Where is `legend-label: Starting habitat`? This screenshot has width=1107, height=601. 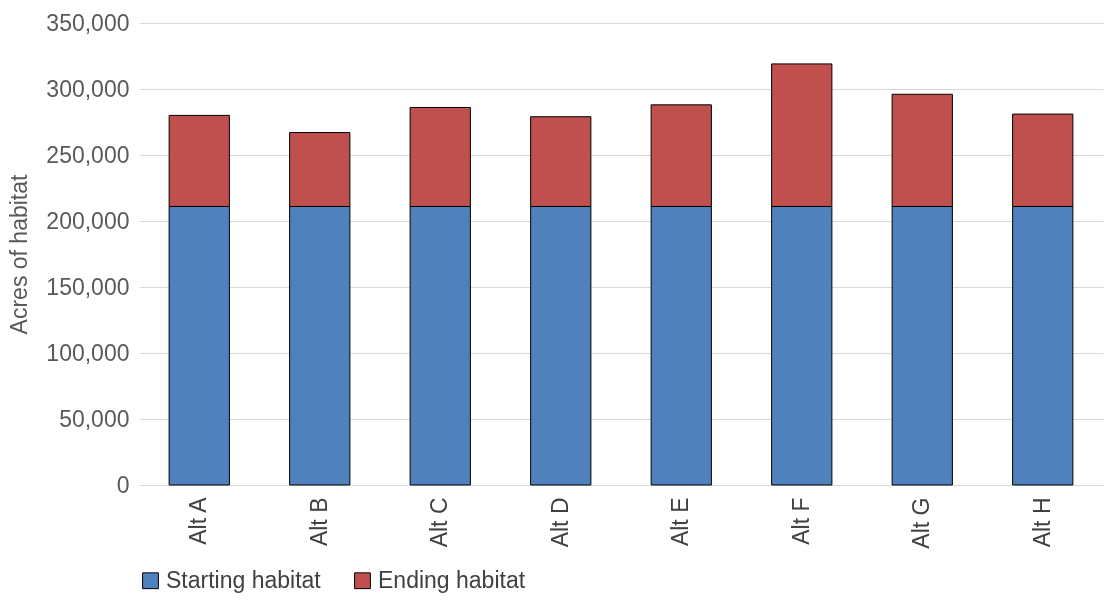 legend-label: Starting habitat is located at coordinates (244, 579).